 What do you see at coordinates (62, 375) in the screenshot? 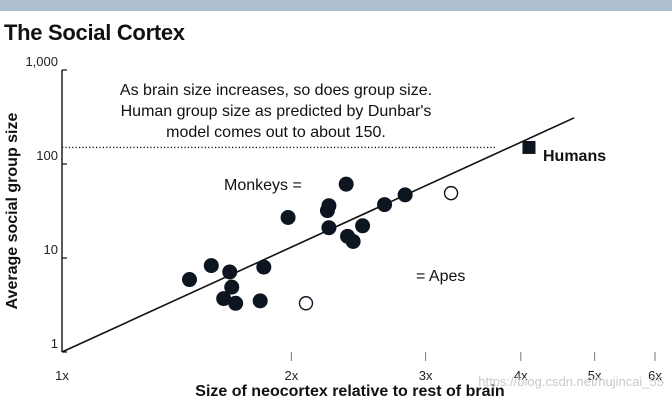
I see `x-tick-label: 1x` at bounding box center [62, 375].